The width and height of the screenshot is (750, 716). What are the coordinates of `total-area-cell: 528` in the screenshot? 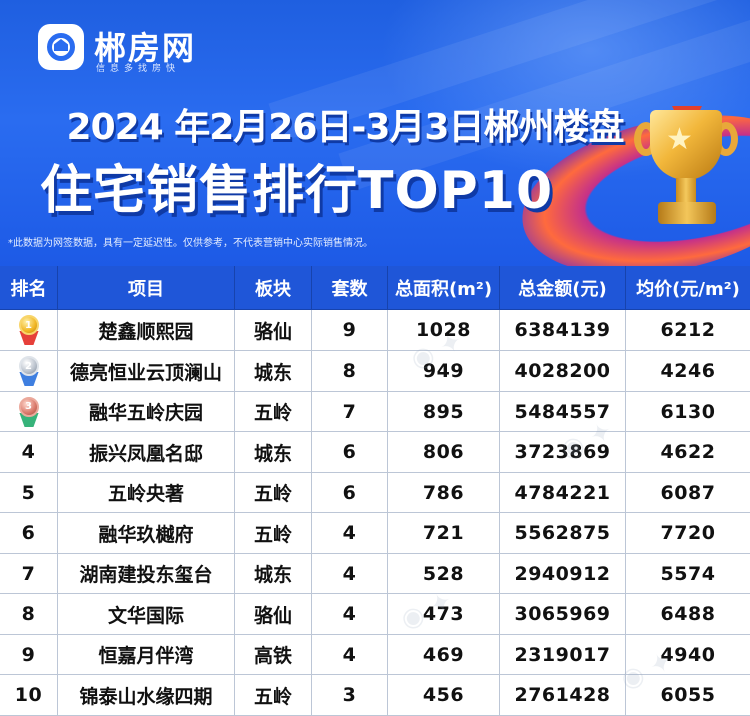 It's located at (444, 574).